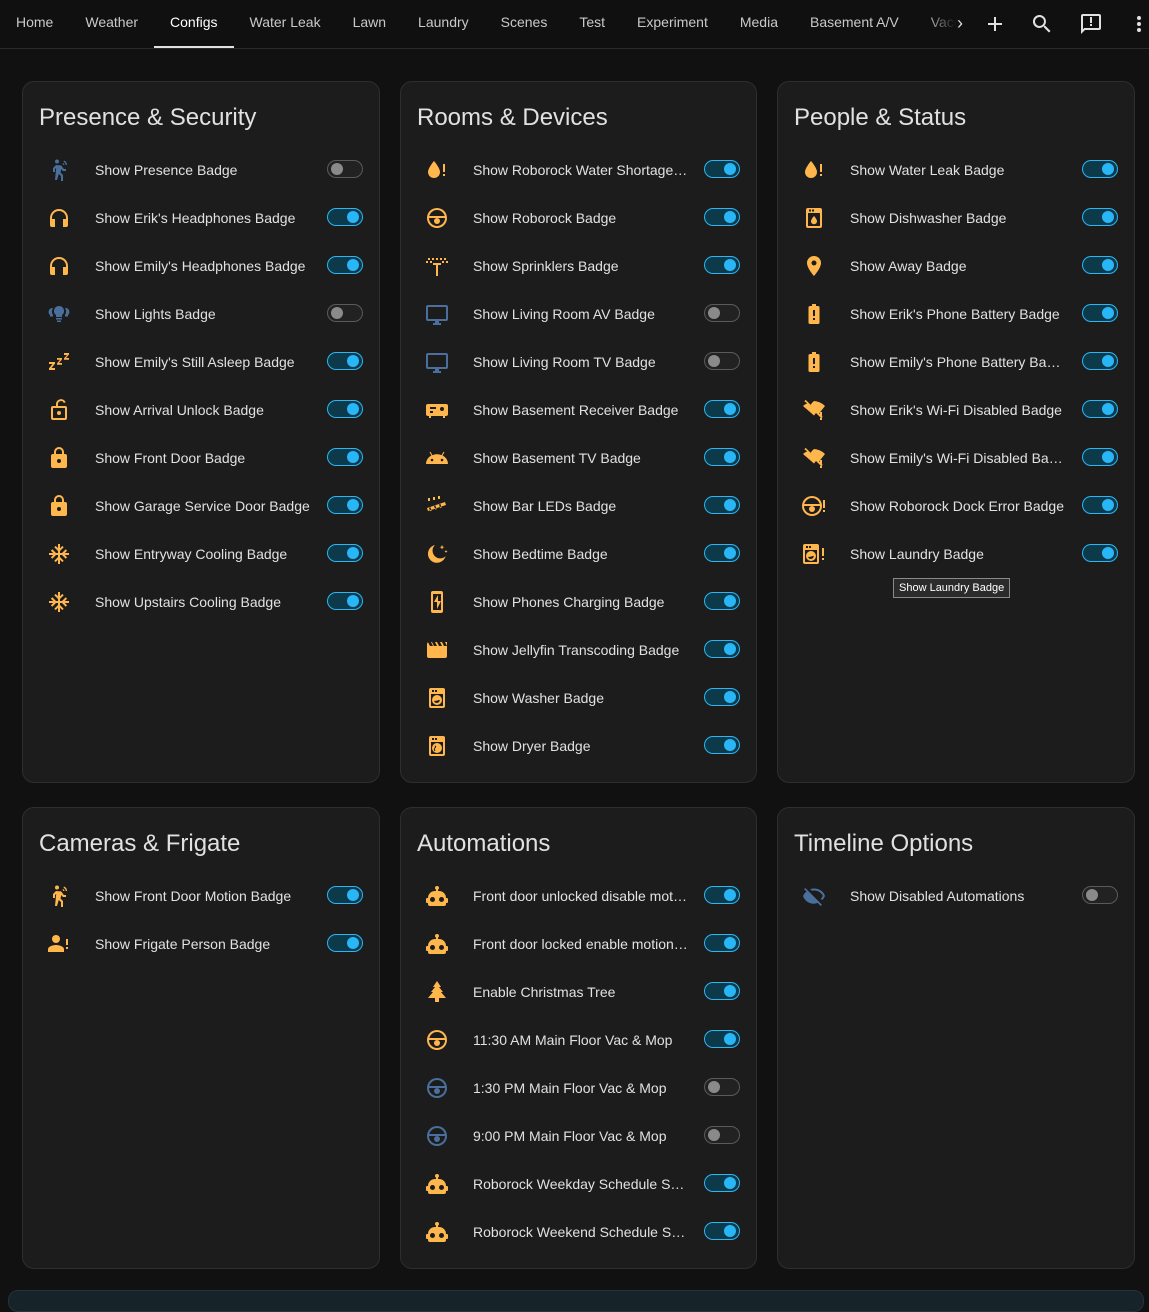 This screenshot has width=1149, height=1312. Describe the element at coordinates (956, 506) in the screenshot. I see `toggle-row-show-roborock-dock-error-badge: Show Roborock Dock Error Badge` at that location.